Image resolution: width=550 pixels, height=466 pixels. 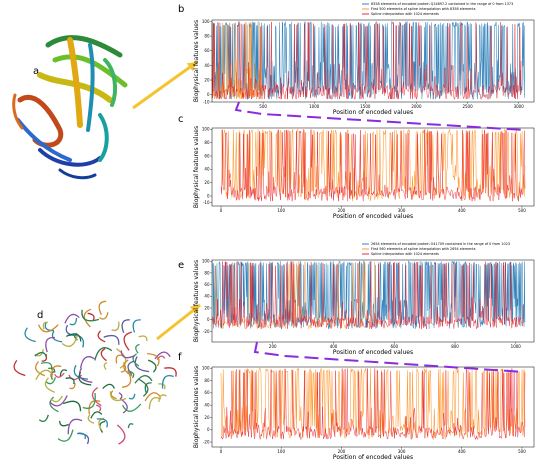 I want to click on y-axis-title-f: Biophysical features values, so click(x=196, y=407).